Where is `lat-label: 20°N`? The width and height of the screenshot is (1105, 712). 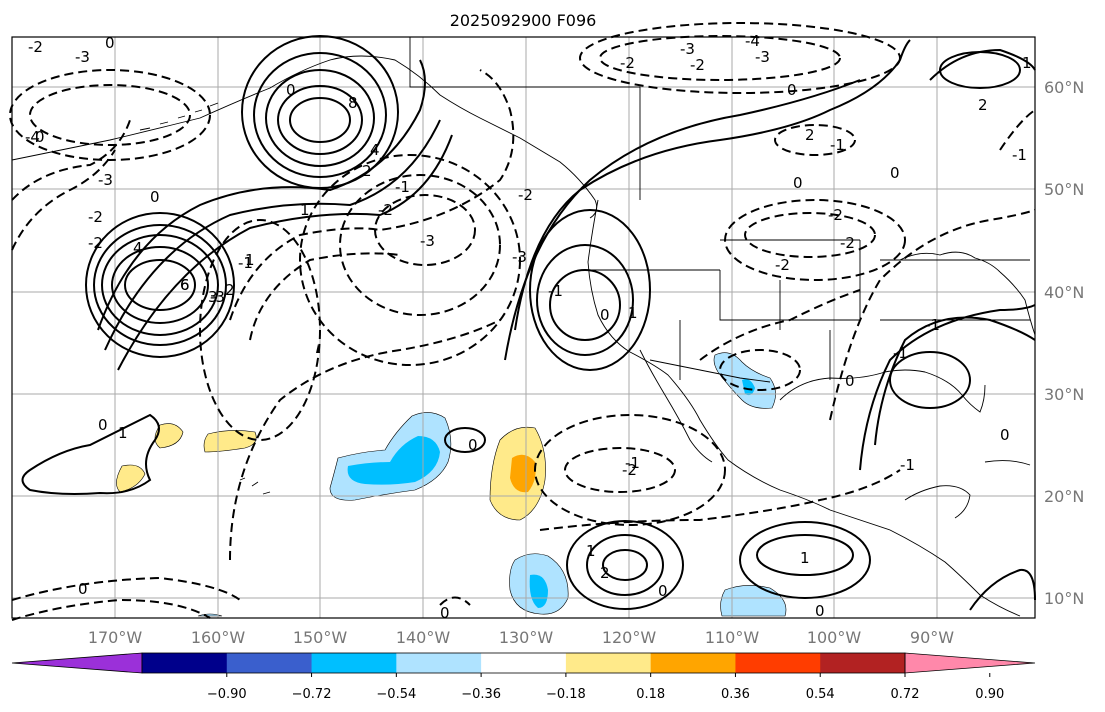
lat-label: 20°N is located at coordinates (1064, 496).